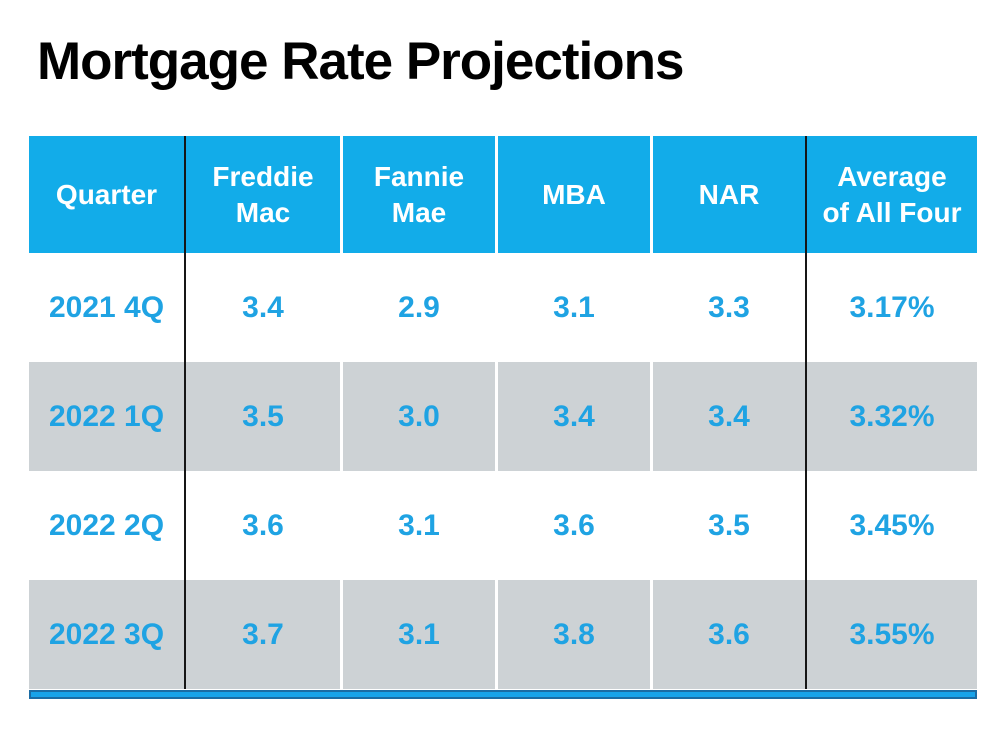 The height and width of the screenshot is (750, 1000). What do you see at coordinates (891, 194) in the screenshot?
I see `column-header-average: Average of All Four` at bounding box center [891, 194].